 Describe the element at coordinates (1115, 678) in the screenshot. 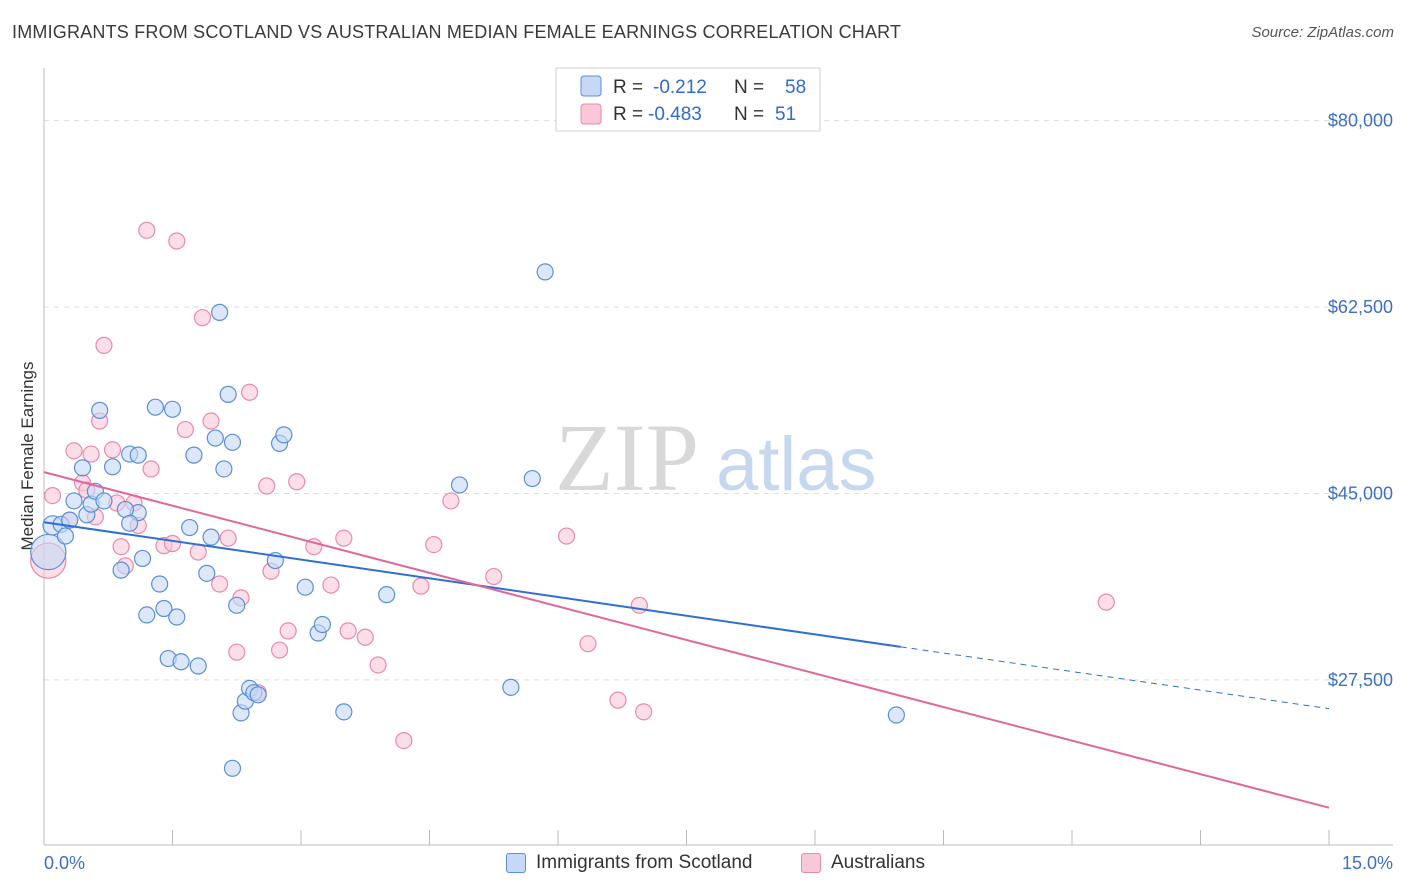

I see `scotland-trend-extension` at that location.